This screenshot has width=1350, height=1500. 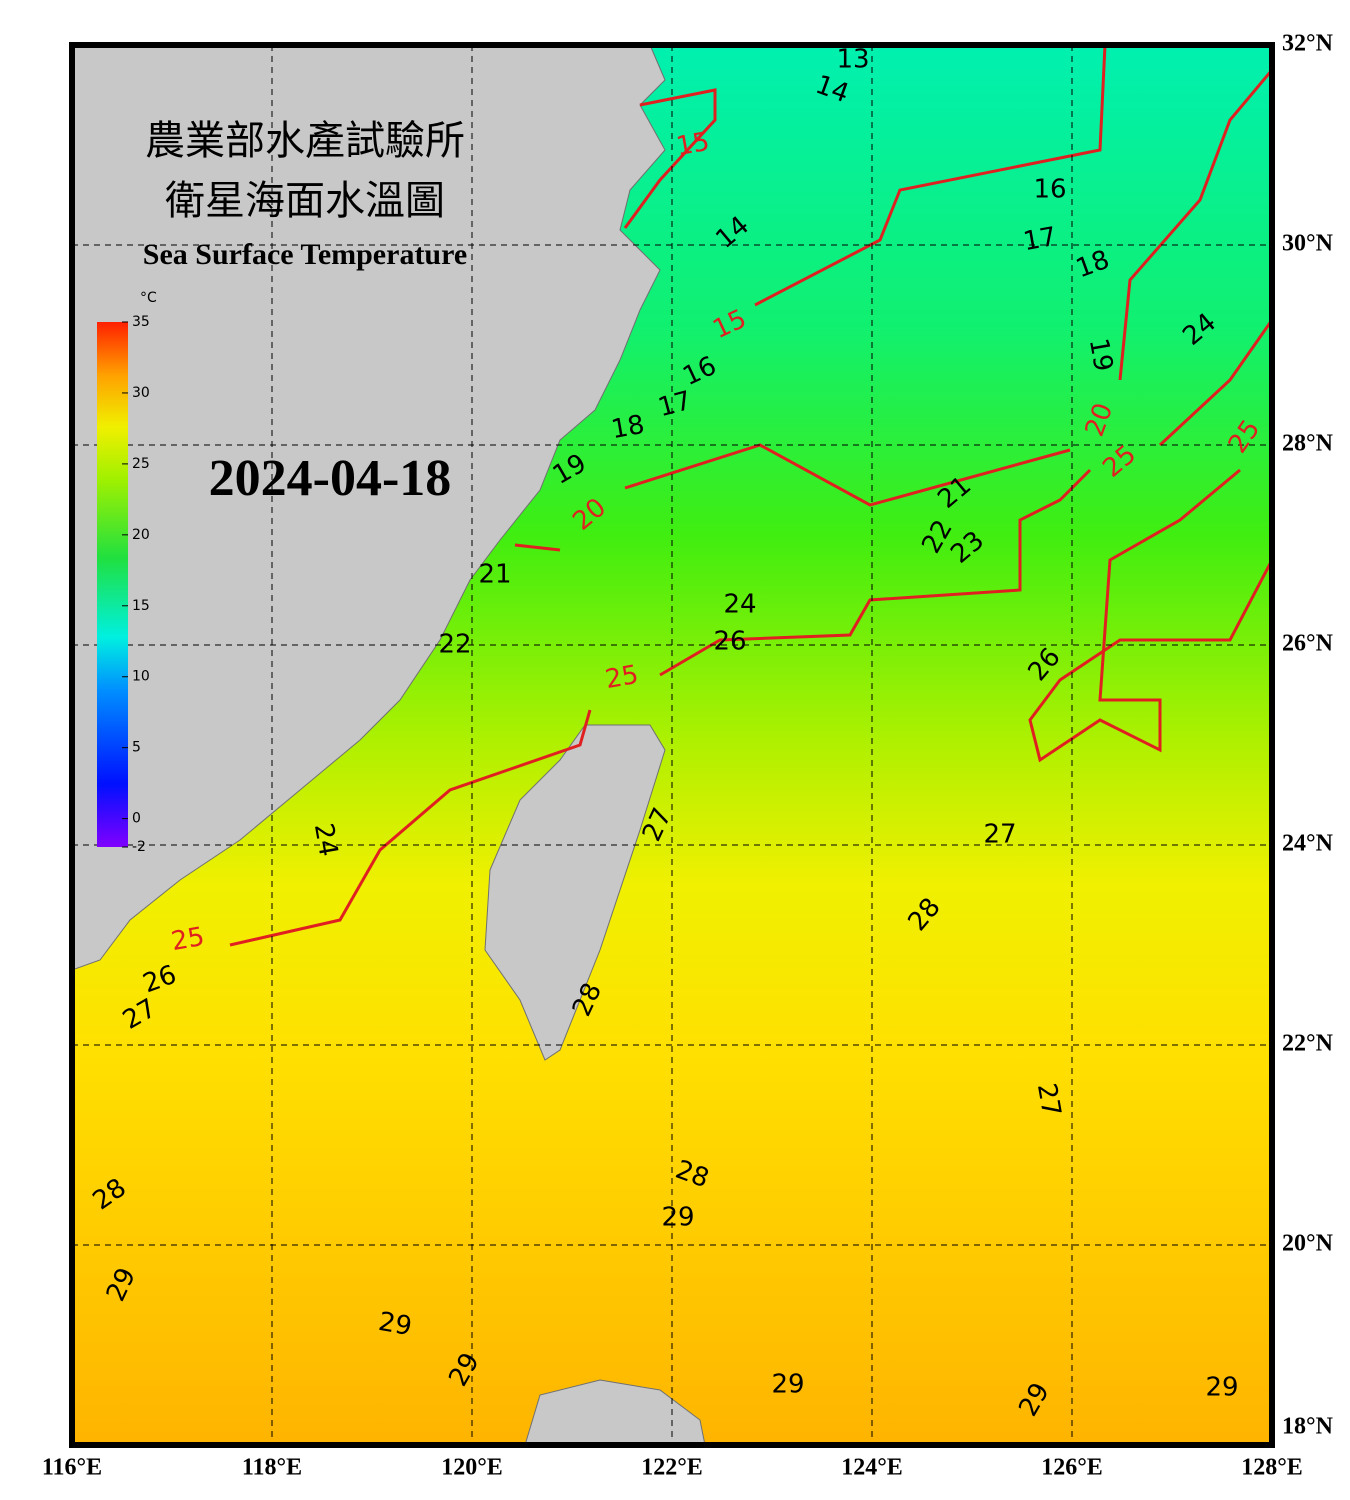 I want to click on colorbar-tick-label: 35, so click(x=141, y=322).